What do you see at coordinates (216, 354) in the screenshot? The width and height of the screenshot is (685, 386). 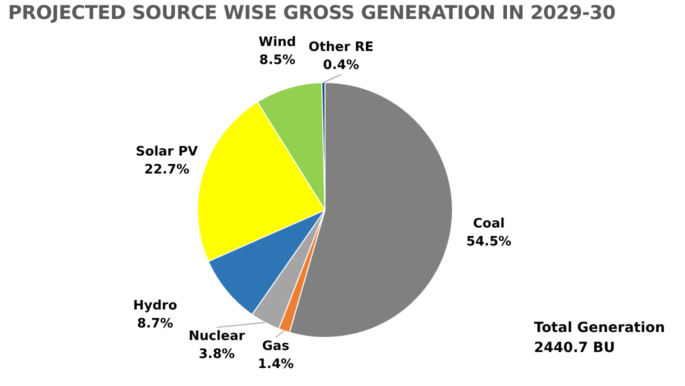 I see `data-label: 3.8%` at bounding box center [216, 354].